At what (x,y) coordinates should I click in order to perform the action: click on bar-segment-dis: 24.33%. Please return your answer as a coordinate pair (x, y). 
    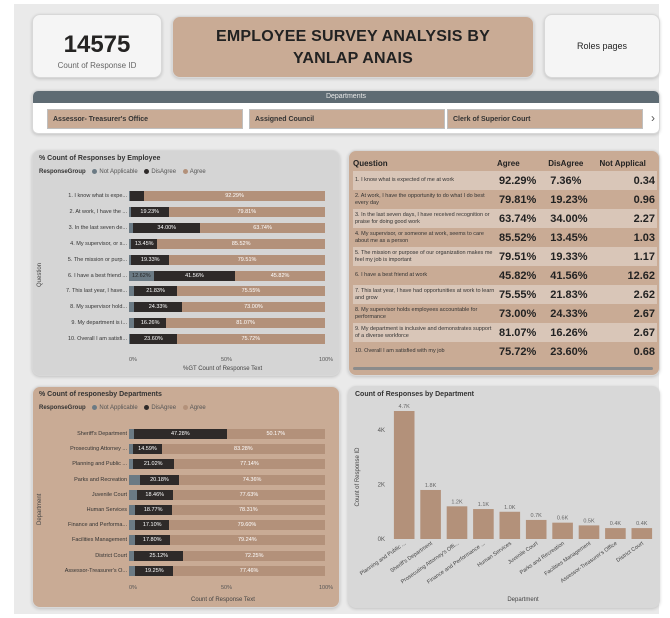
    Looking at the image, I should click on (158, 307).